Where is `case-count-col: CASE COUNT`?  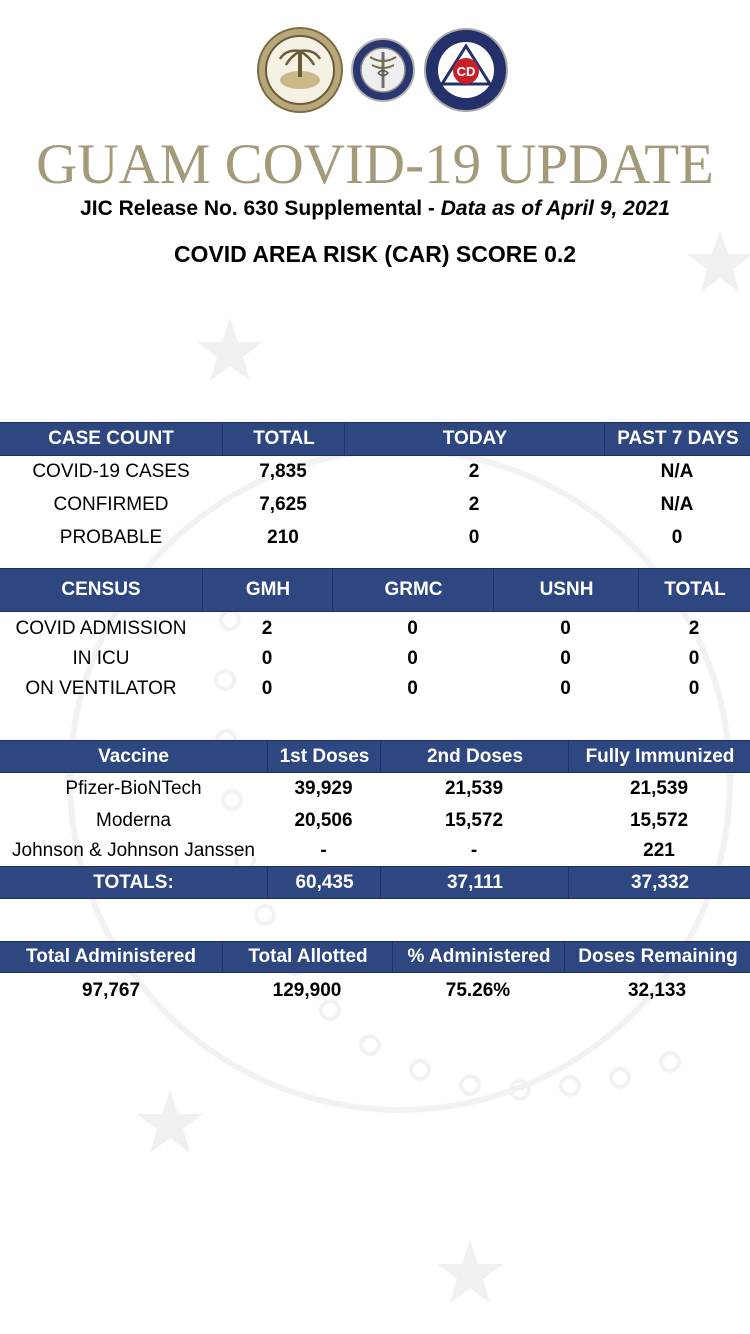 case-count-col: CASE COUNT is located at coordinates (111, 438).